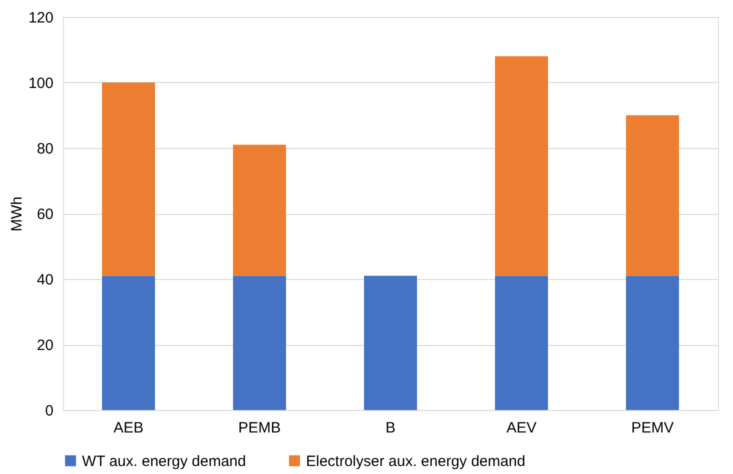 The width and height of the screenshot is (733, 474). What do you see at coordinates (259, 428) in the screenshot?
I see `x-tick-label: PEMB` at bounding box center [259, 428].